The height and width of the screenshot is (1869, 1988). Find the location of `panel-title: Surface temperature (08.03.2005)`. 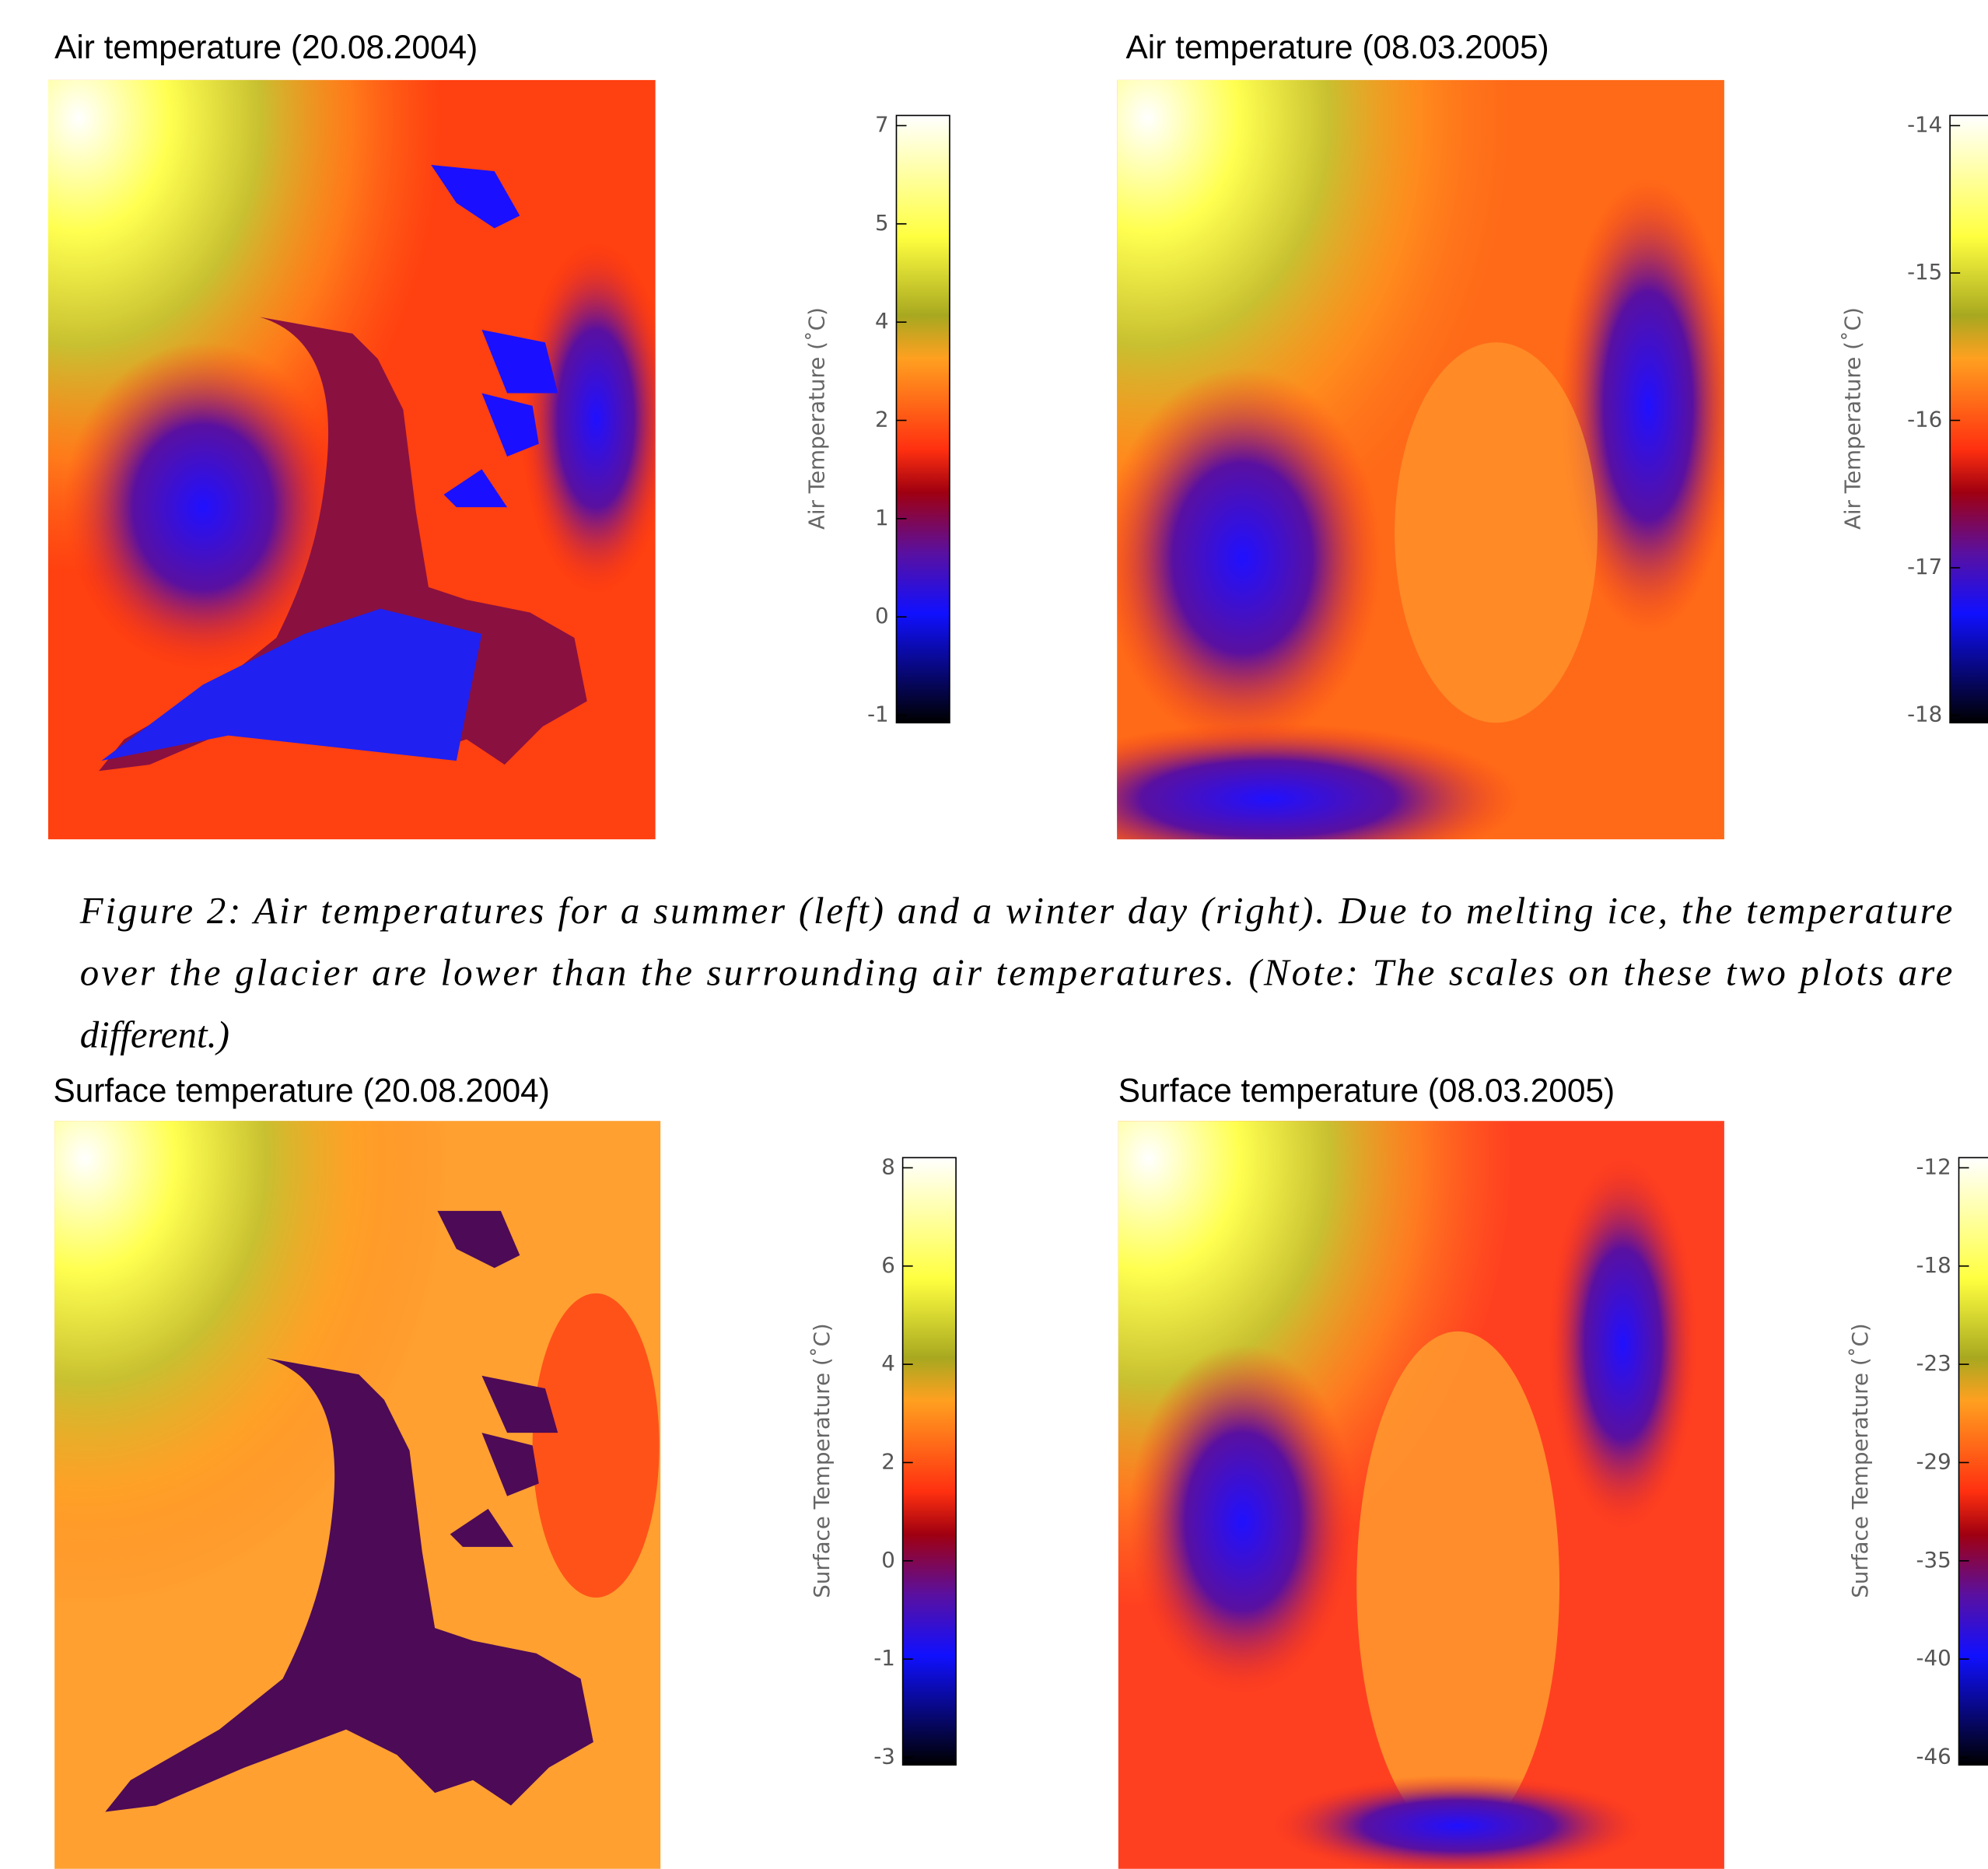

panel-title: Surface temperature (08.03.2005) is located at coordinates (1367, 1091).